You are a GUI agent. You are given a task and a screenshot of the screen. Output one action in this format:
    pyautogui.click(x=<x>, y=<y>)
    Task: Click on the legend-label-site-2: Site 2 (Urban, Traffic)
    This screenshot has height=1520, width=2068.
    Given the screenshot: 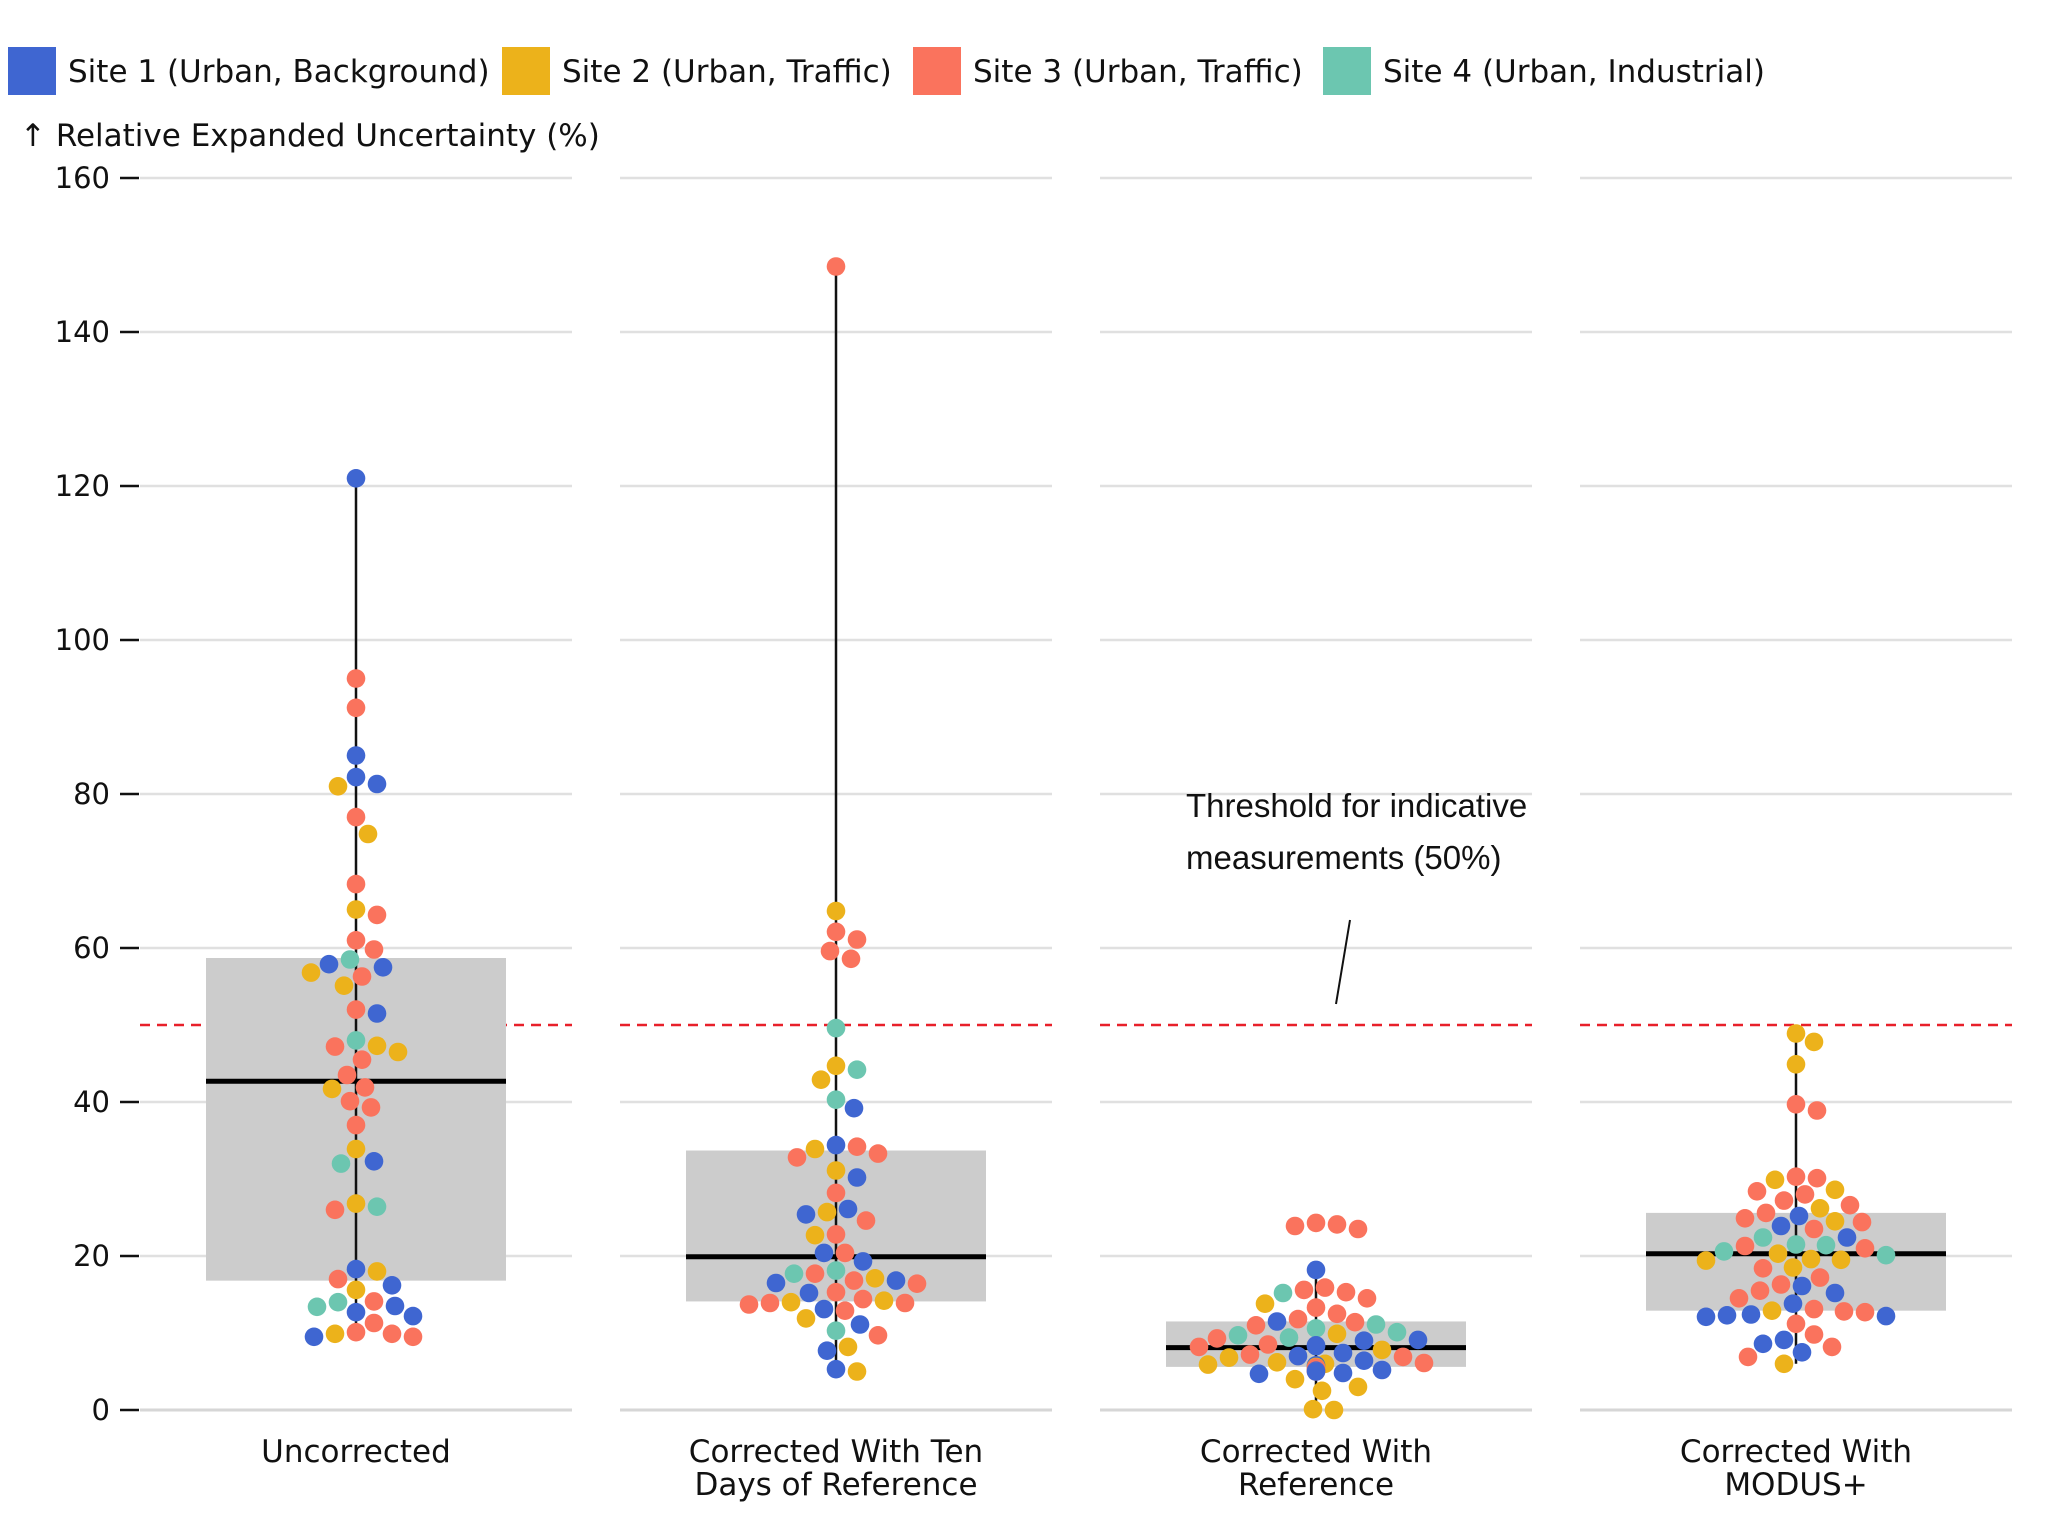 What is the action you would take?
    pyautogui.click(x=727, y=72)
    